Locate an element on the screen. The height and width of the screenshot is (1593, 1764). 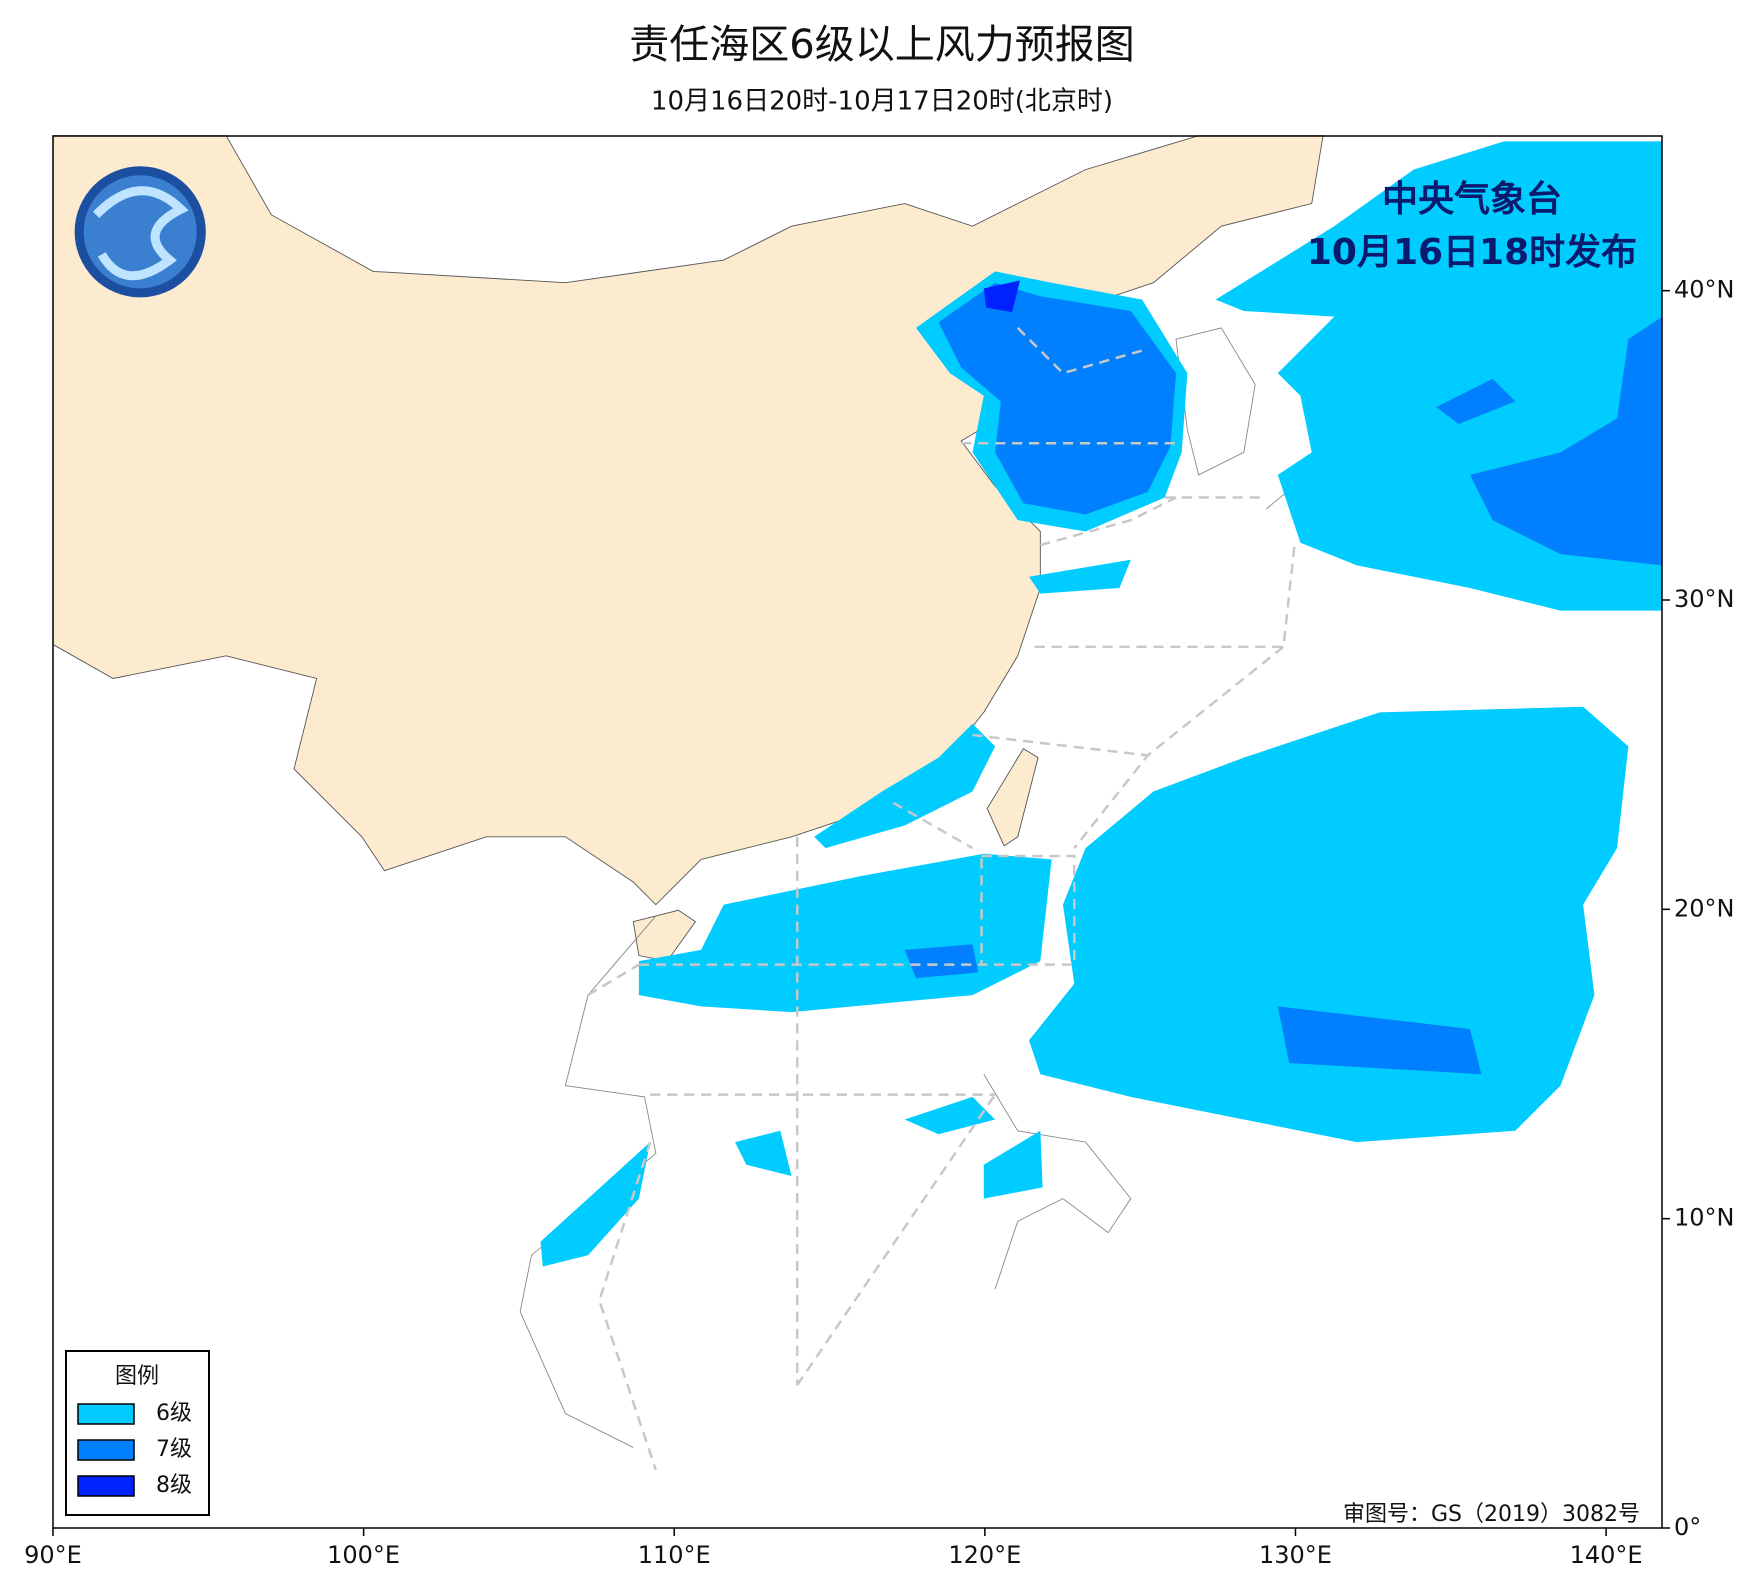
map-subtitle: 10月16日20时-10月17日20时(北京时) is located at coordinates (882, 102).